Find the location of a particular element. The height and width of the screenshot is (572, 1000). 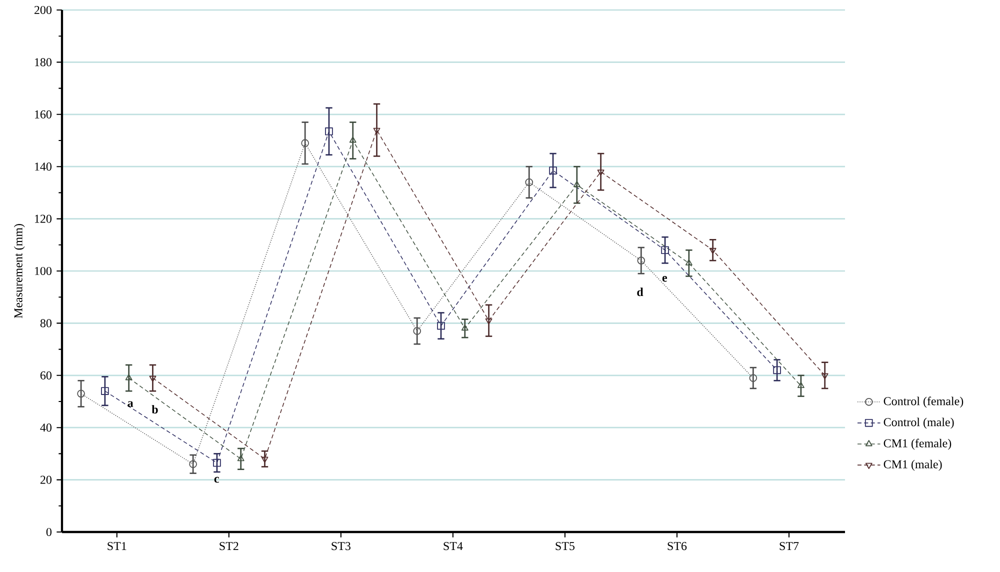

x-tick-label: ST4 is located at coordinates (453, 546).